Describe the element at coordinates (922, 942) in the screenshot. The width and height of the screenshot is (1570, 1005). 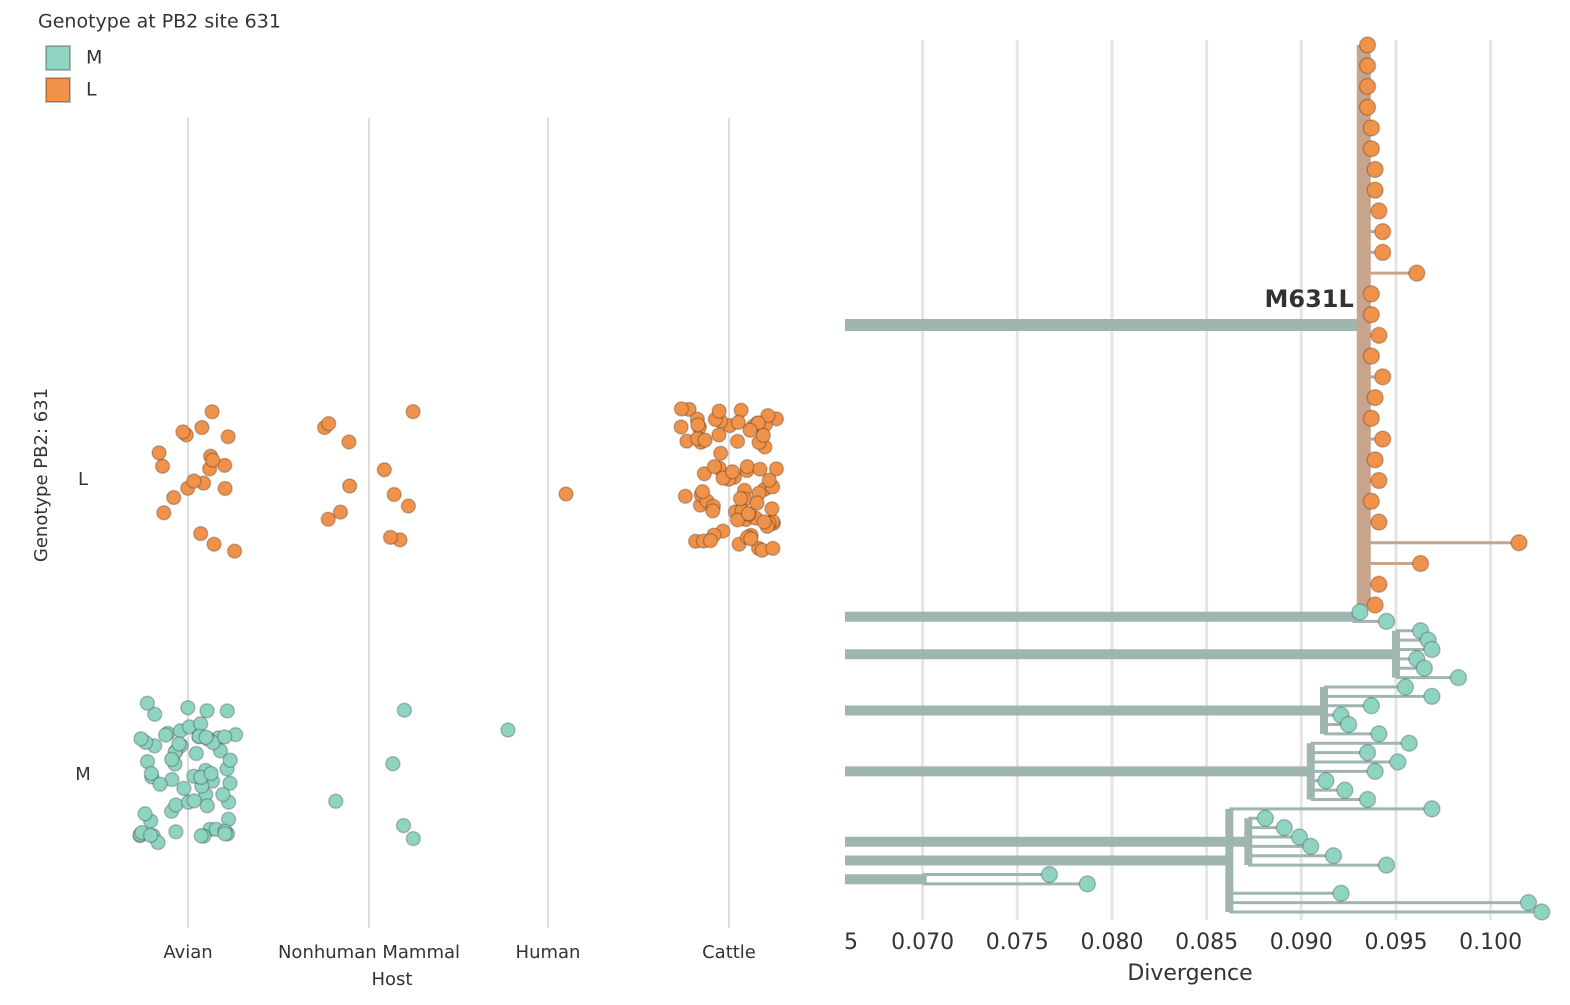
I see `x-tick-label: 0.070` at that location.